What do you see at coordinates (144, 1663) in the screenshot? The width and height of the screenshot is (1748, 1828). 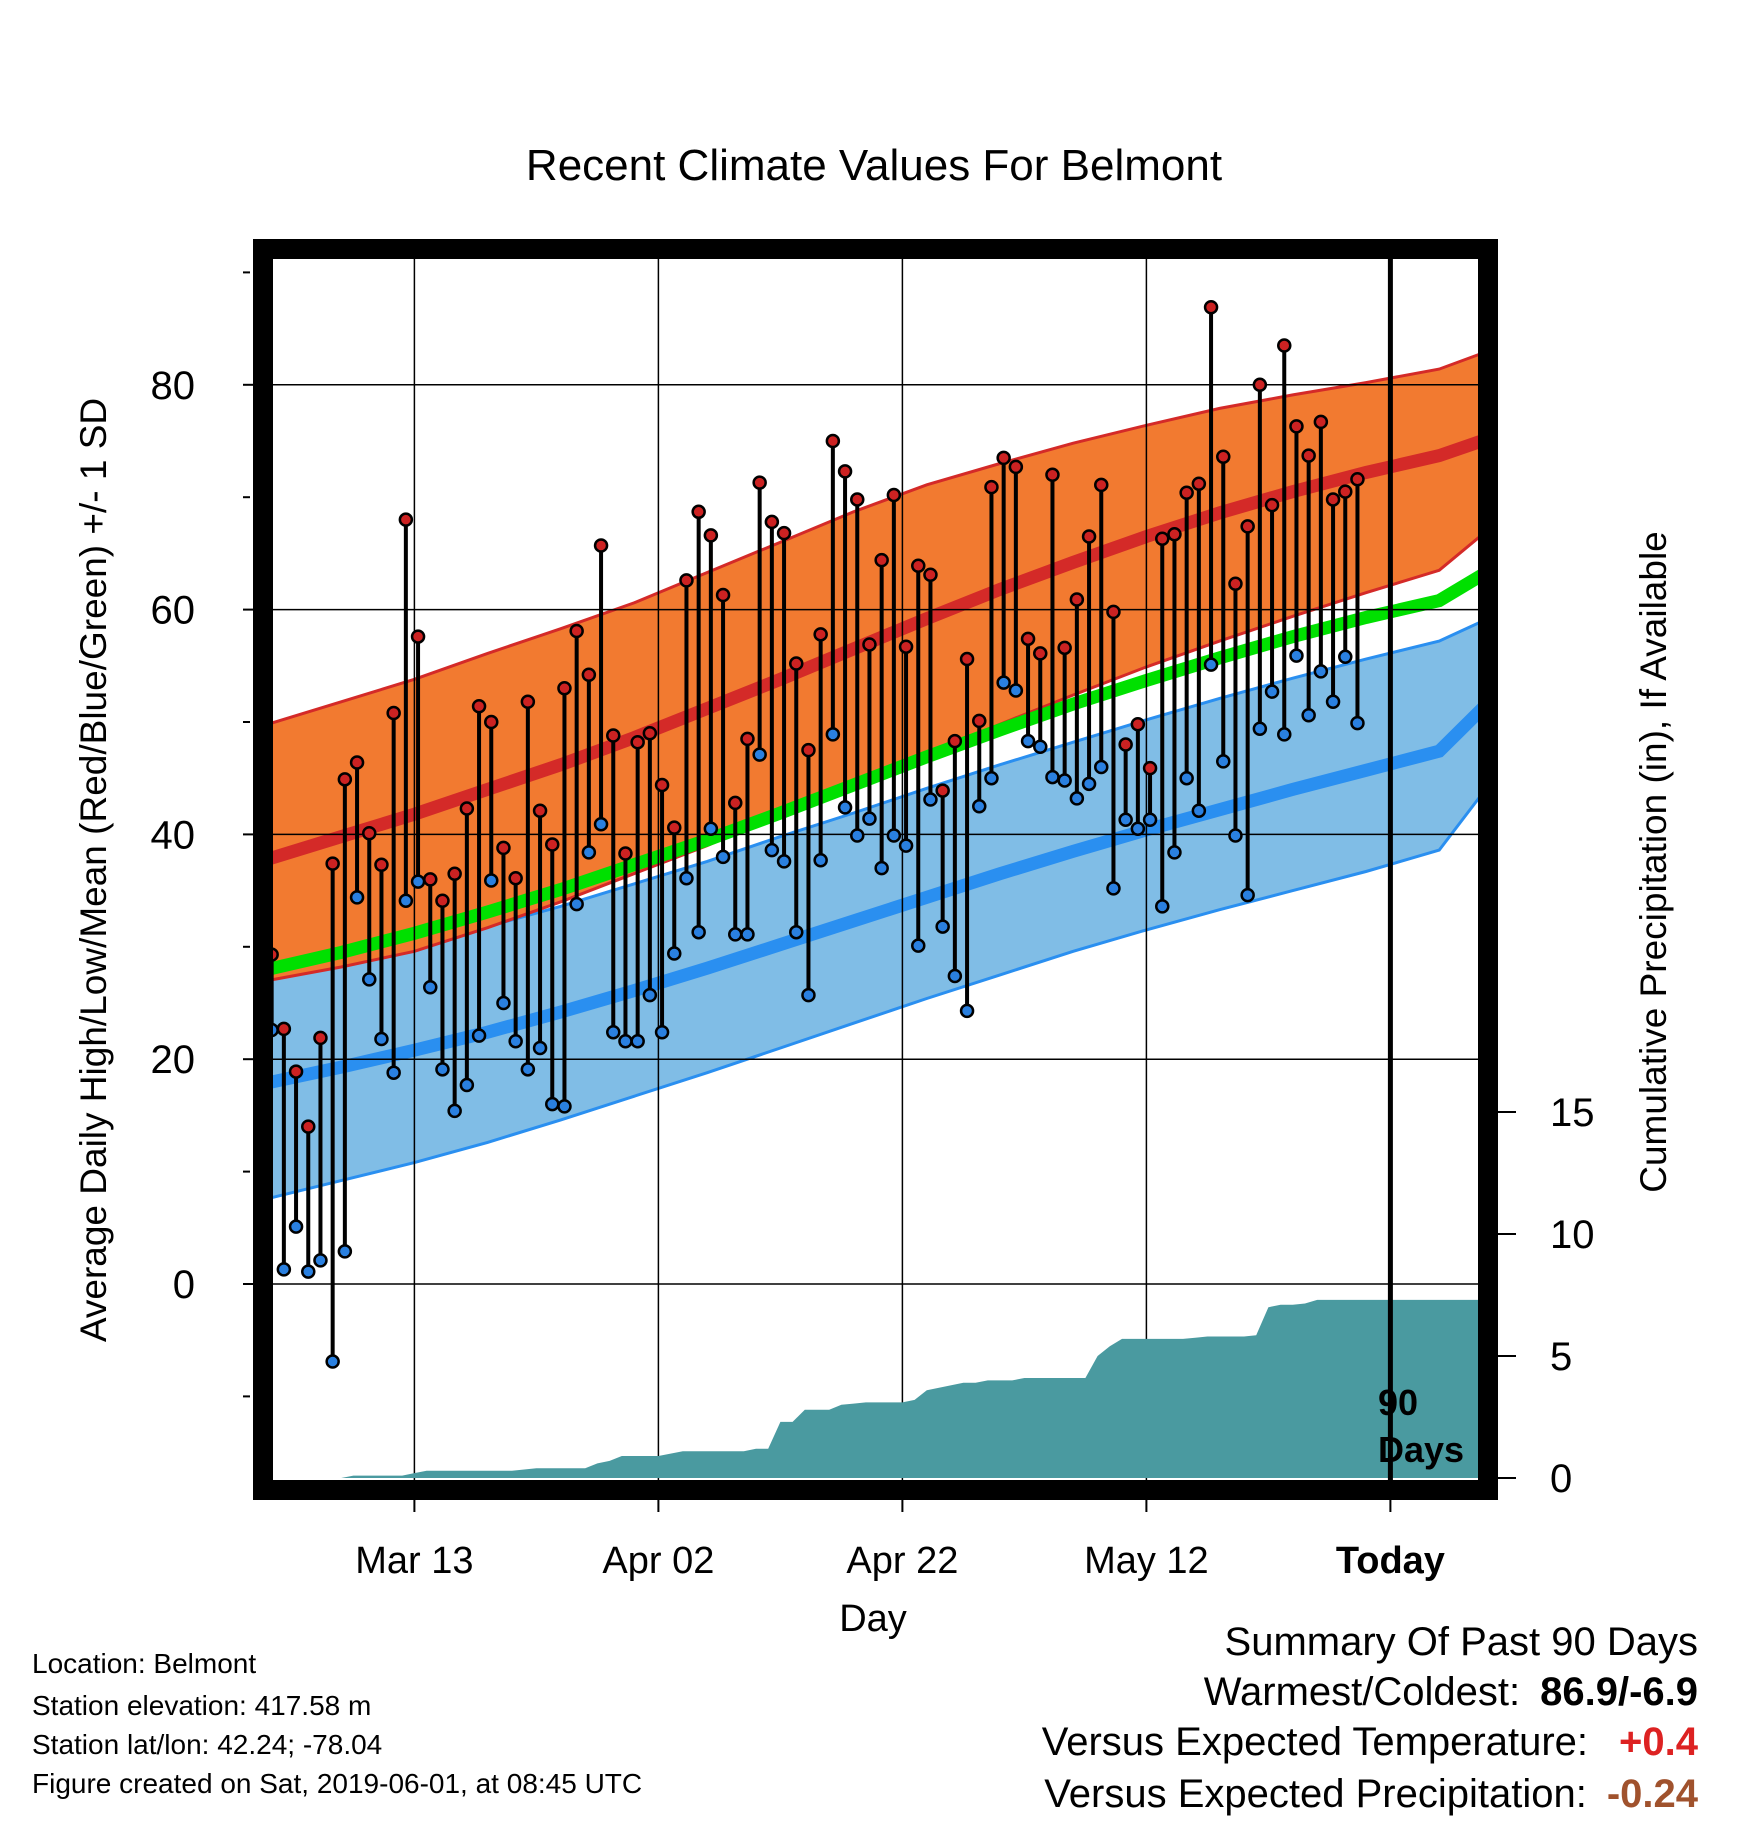 I see `info-location: Location: Belmont` at bounding box center [144, 1663].